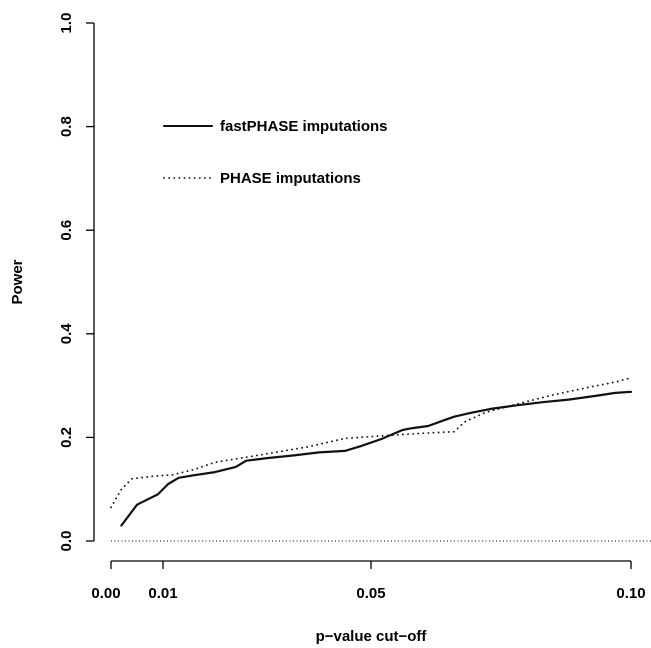  I want to click on y-tick-label: 1.0, so click(66, 23).